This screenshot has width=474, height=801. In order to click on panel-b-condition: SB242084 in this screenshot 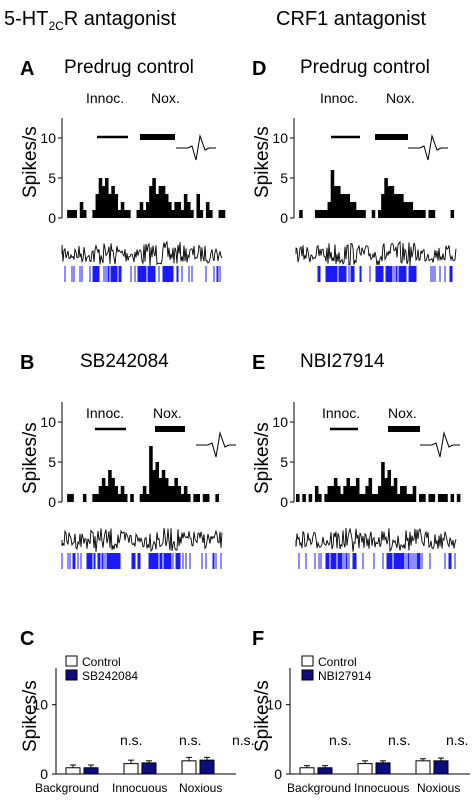, I will do `click(124, 361)`.